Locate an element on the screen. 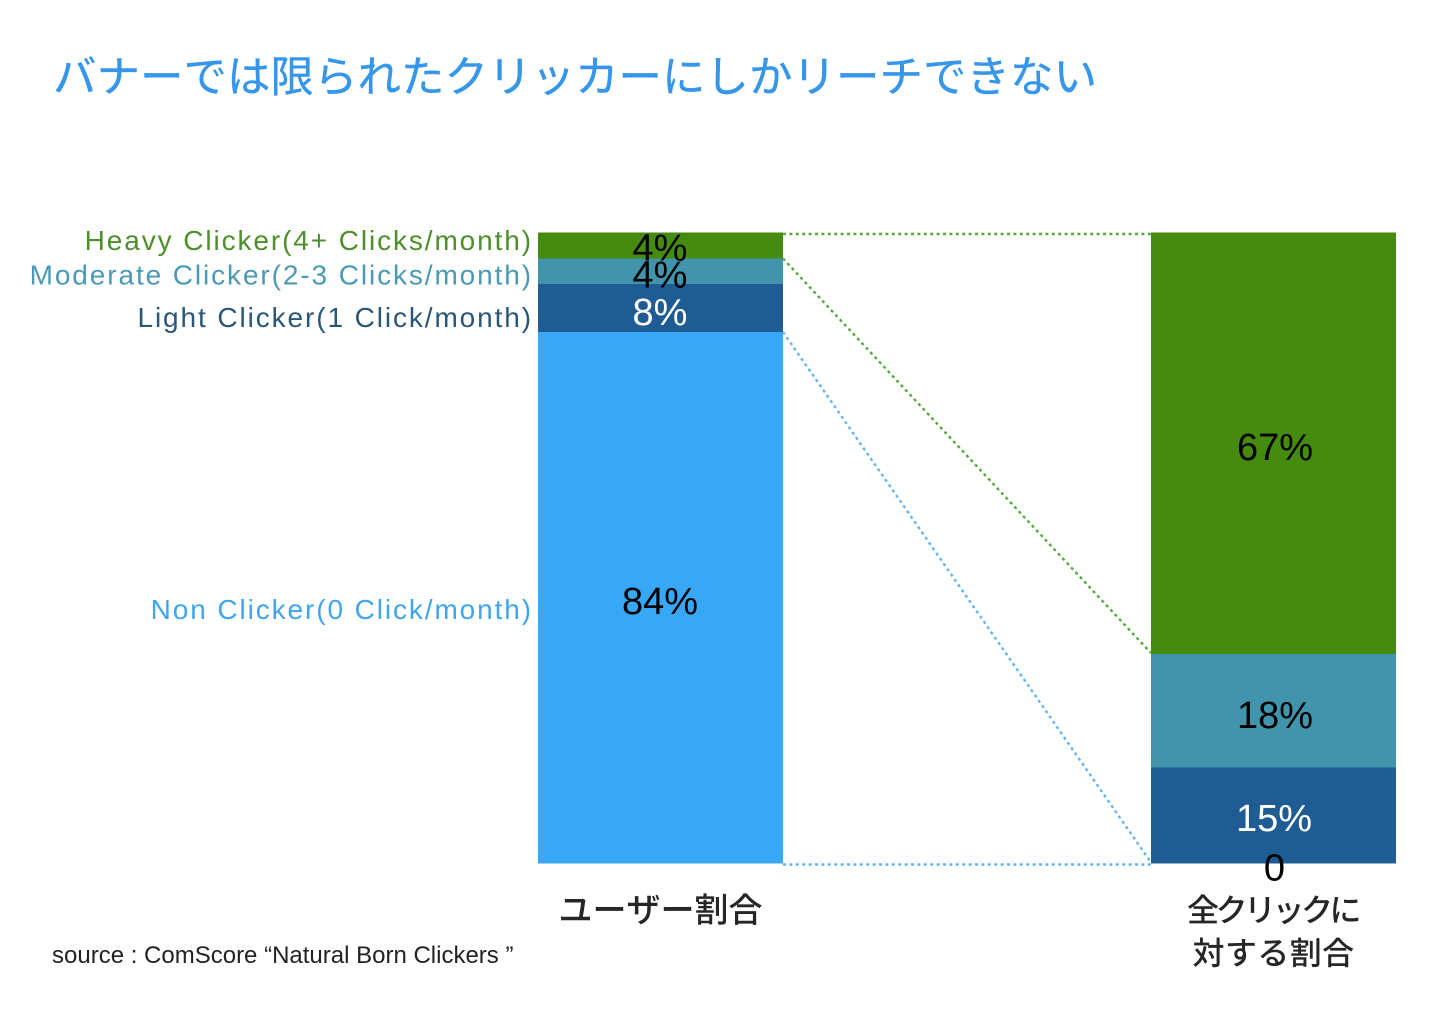 Image resolution: width=1440 pixels, height=1031 pixels. svg-text: 67% is located at coordinates (1275, 448).